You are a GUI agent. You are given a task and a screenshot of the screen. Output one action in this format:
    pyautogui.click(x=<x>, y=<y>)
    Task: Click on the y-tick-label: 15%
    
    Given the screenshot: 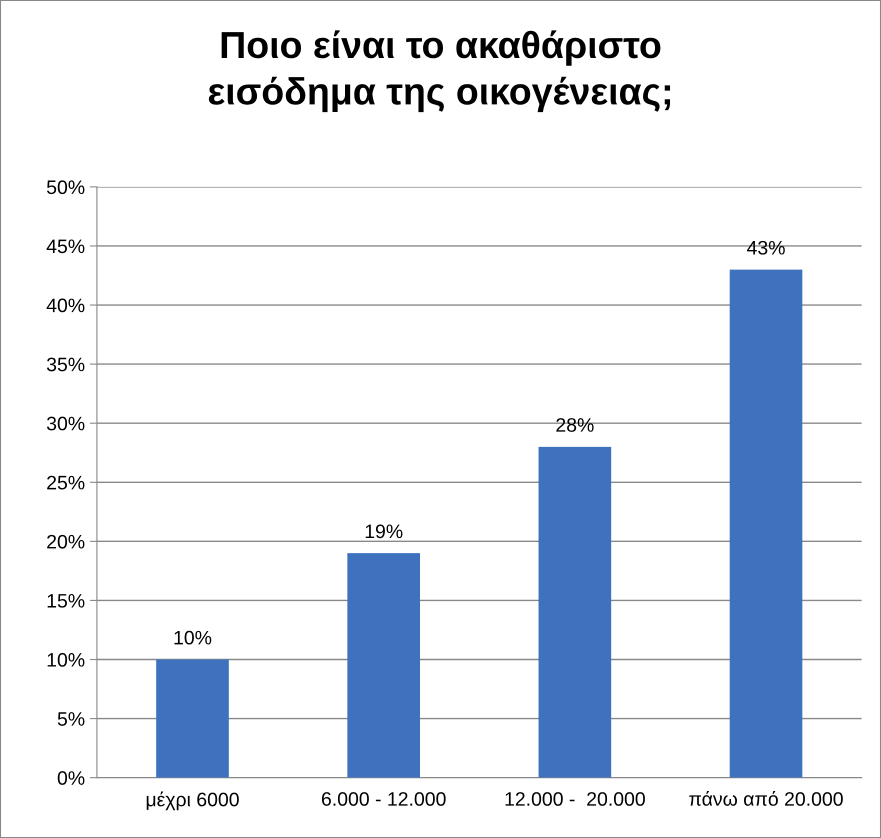 What is the action you would take?
    pyautogui.click(x=66, y=601)
    